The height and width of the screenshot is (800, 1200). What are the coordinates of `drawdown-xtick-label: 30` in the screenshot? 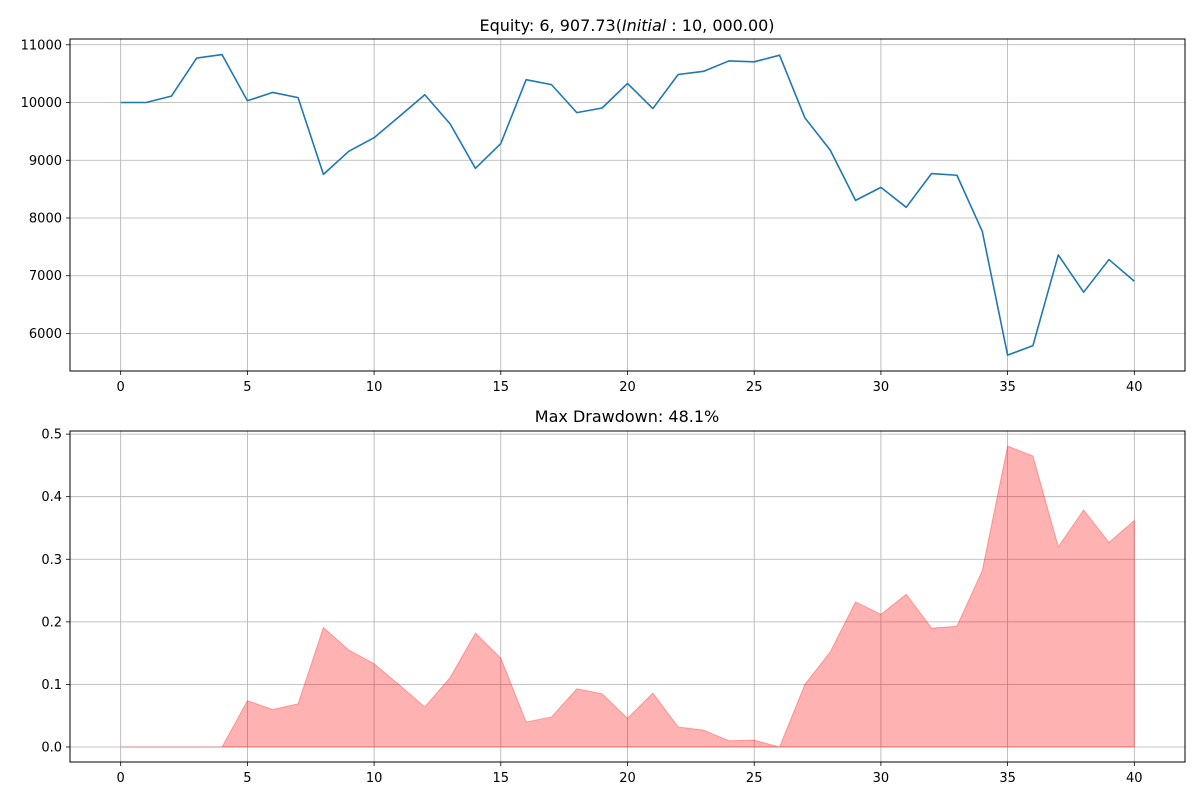 It's located at (881, 778).